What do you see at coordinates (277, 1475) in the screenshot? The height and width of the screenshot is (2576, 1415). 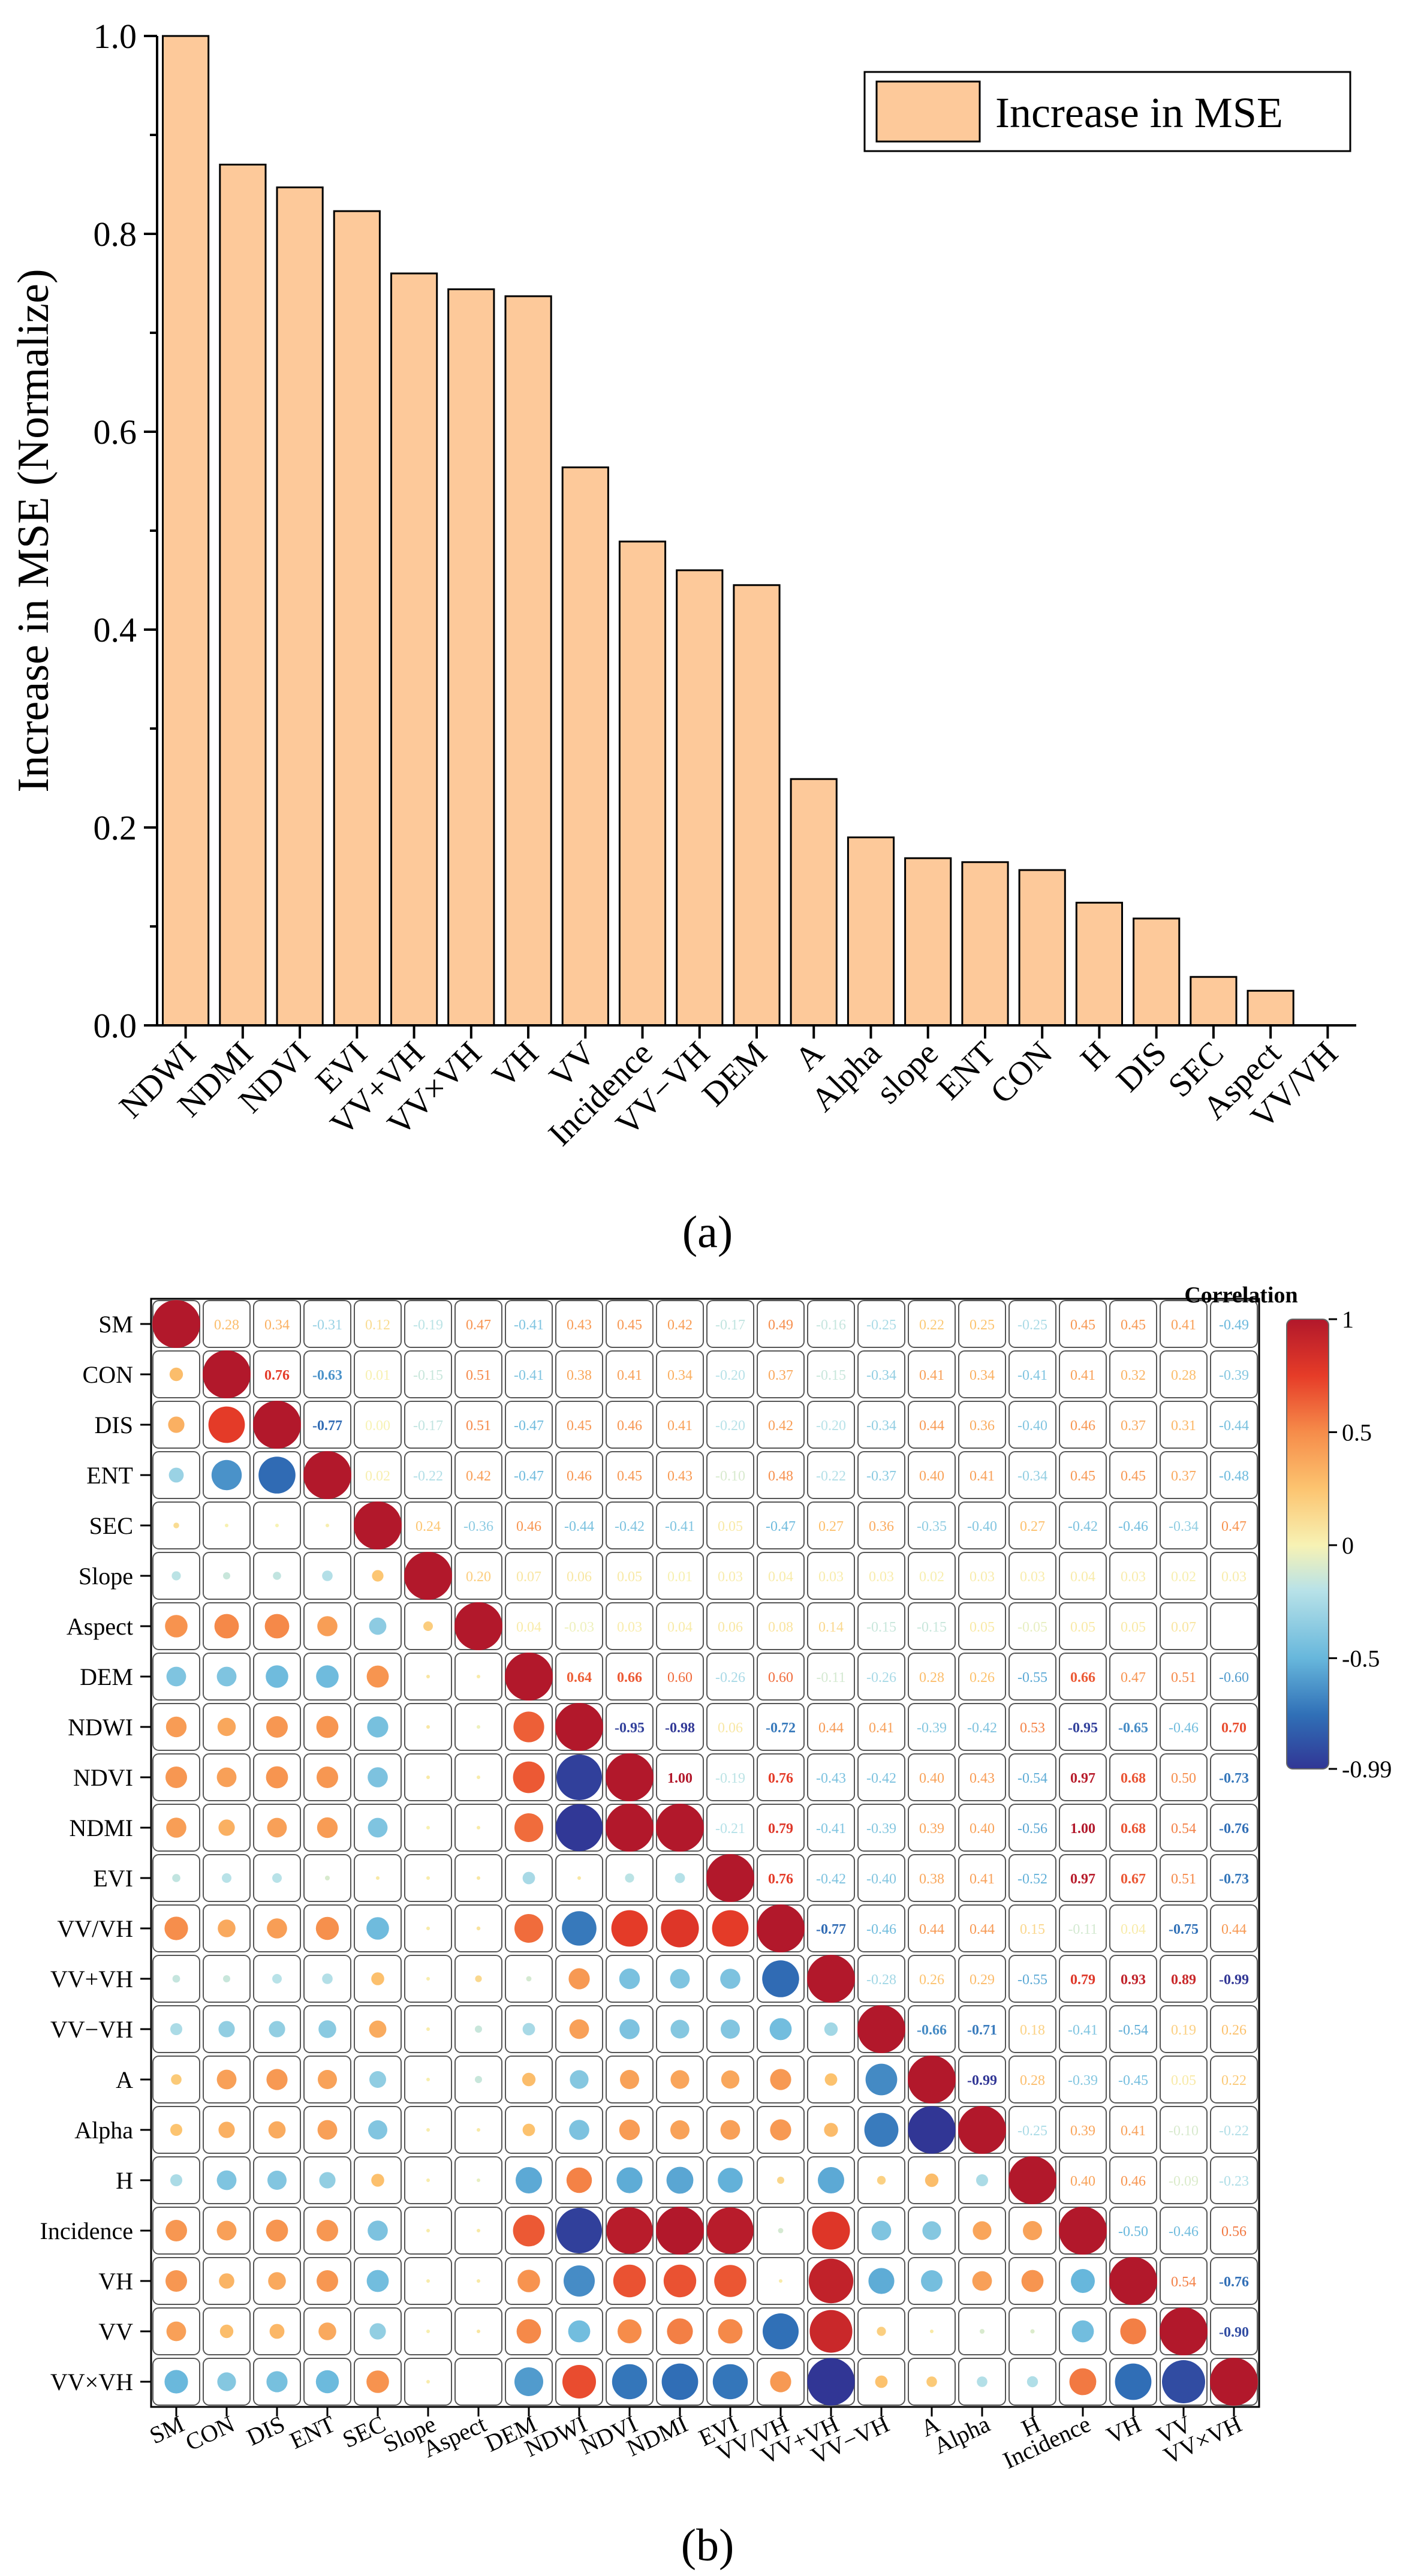 I see `corr-circle-ENT-DIS` at bounding box center [277, 1475].